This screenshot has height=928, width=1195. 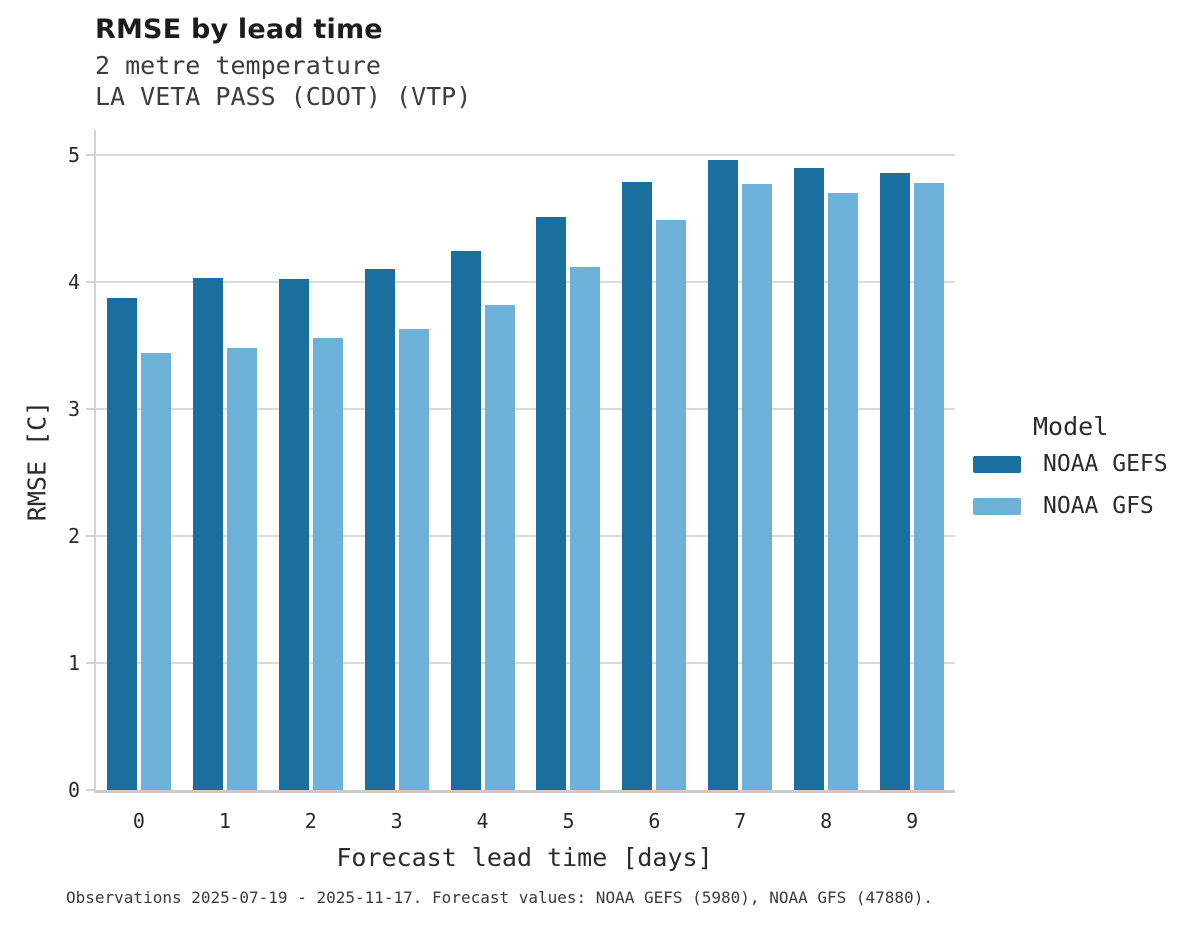 What do you see at coordinates (654, 821) in the screenshot?
I see `x-tick-label-6: 6` at bounding box center [654, 821].